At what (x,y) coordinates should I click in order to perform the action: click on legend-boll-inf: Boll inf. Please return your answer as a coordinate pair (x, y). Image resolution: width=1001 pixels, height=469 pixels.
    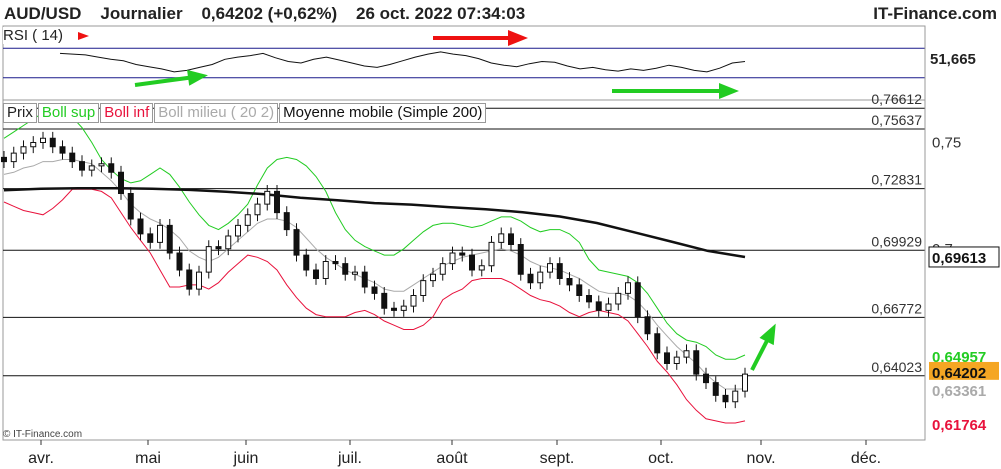
    Looking at the image, I should click on (127, 113).